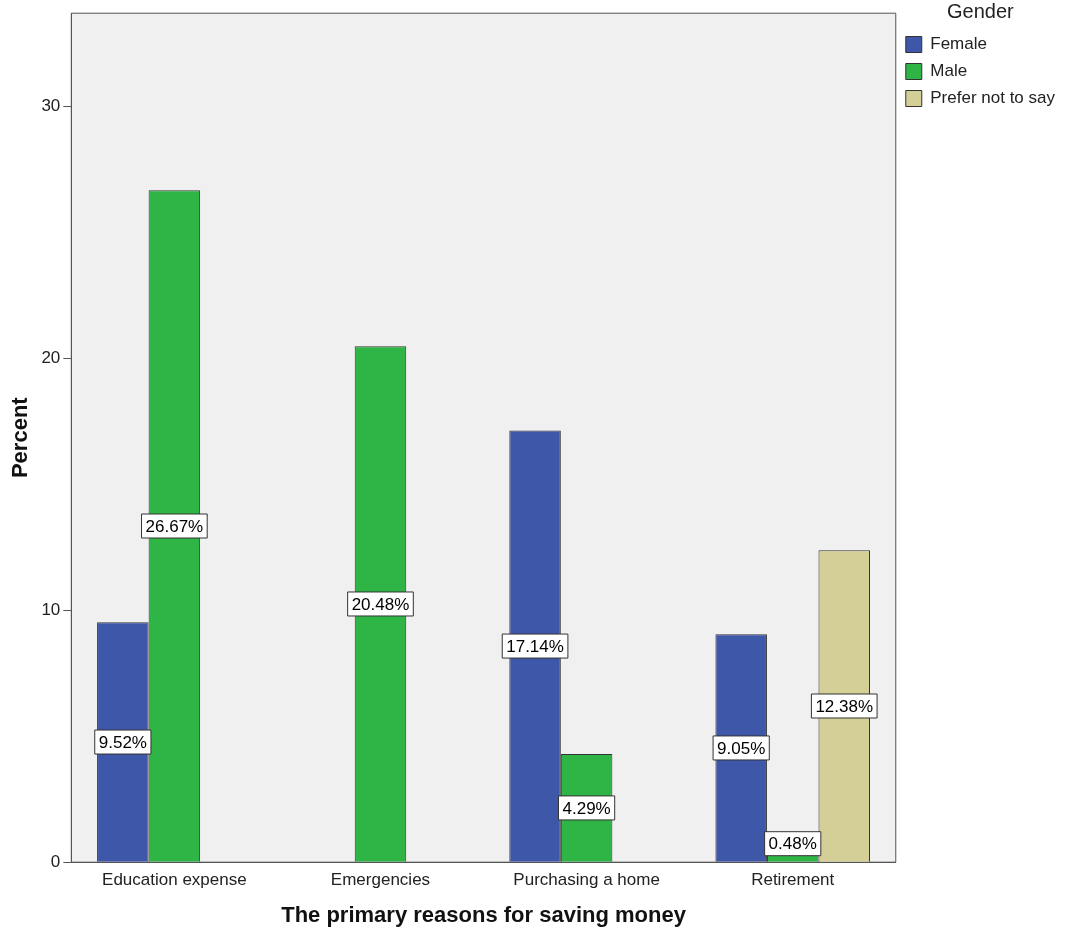  Describe the element at coordinates (122, 742) in the screenshot. I see `data-label: 9.52%` at that location.